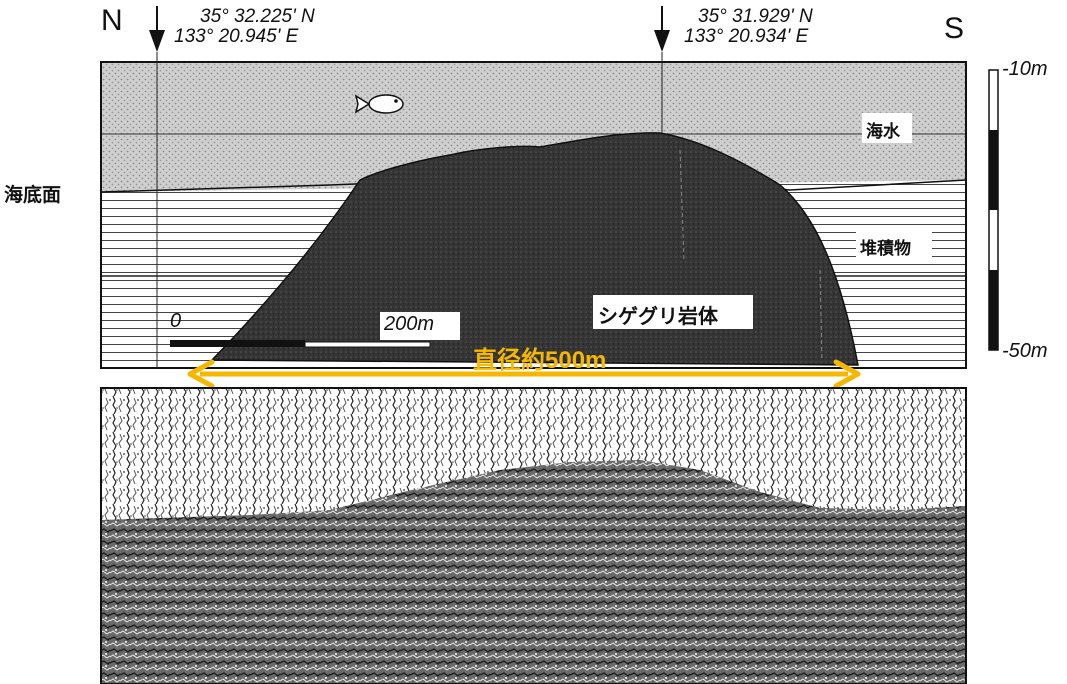 This screenshot has height=684, width=1067. I want to click on scale-zero-label: 0, so click(176, 321).